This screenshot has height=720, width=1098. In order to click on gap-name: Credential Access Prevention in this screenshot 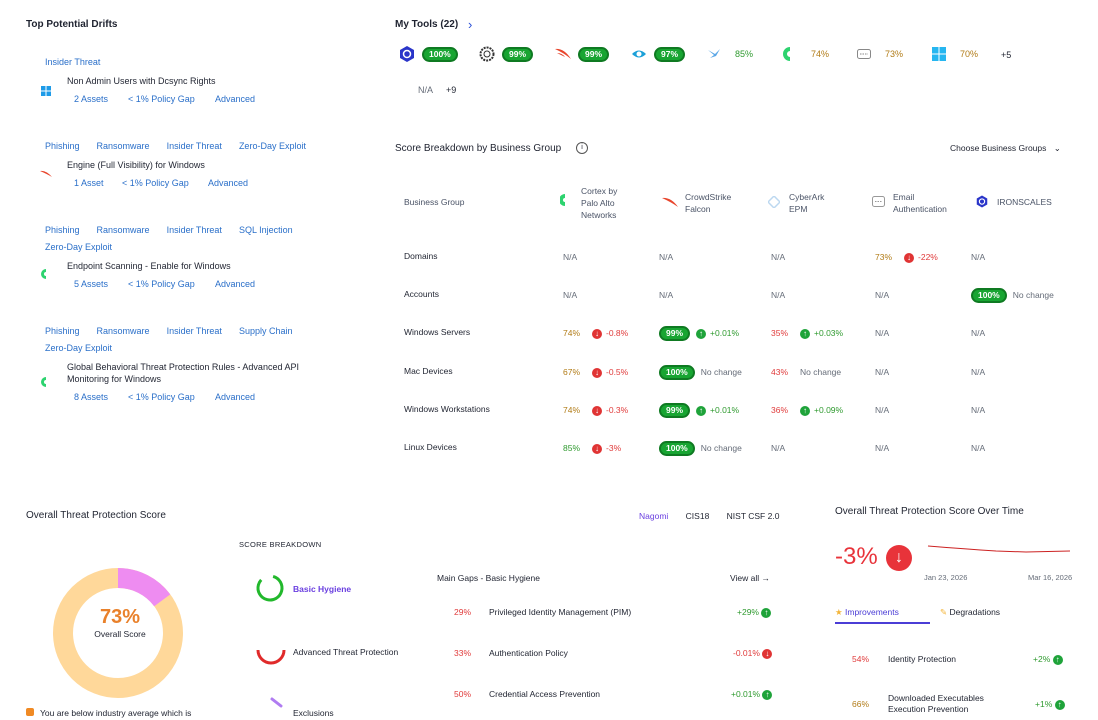, I will do `click(545, 694)`.